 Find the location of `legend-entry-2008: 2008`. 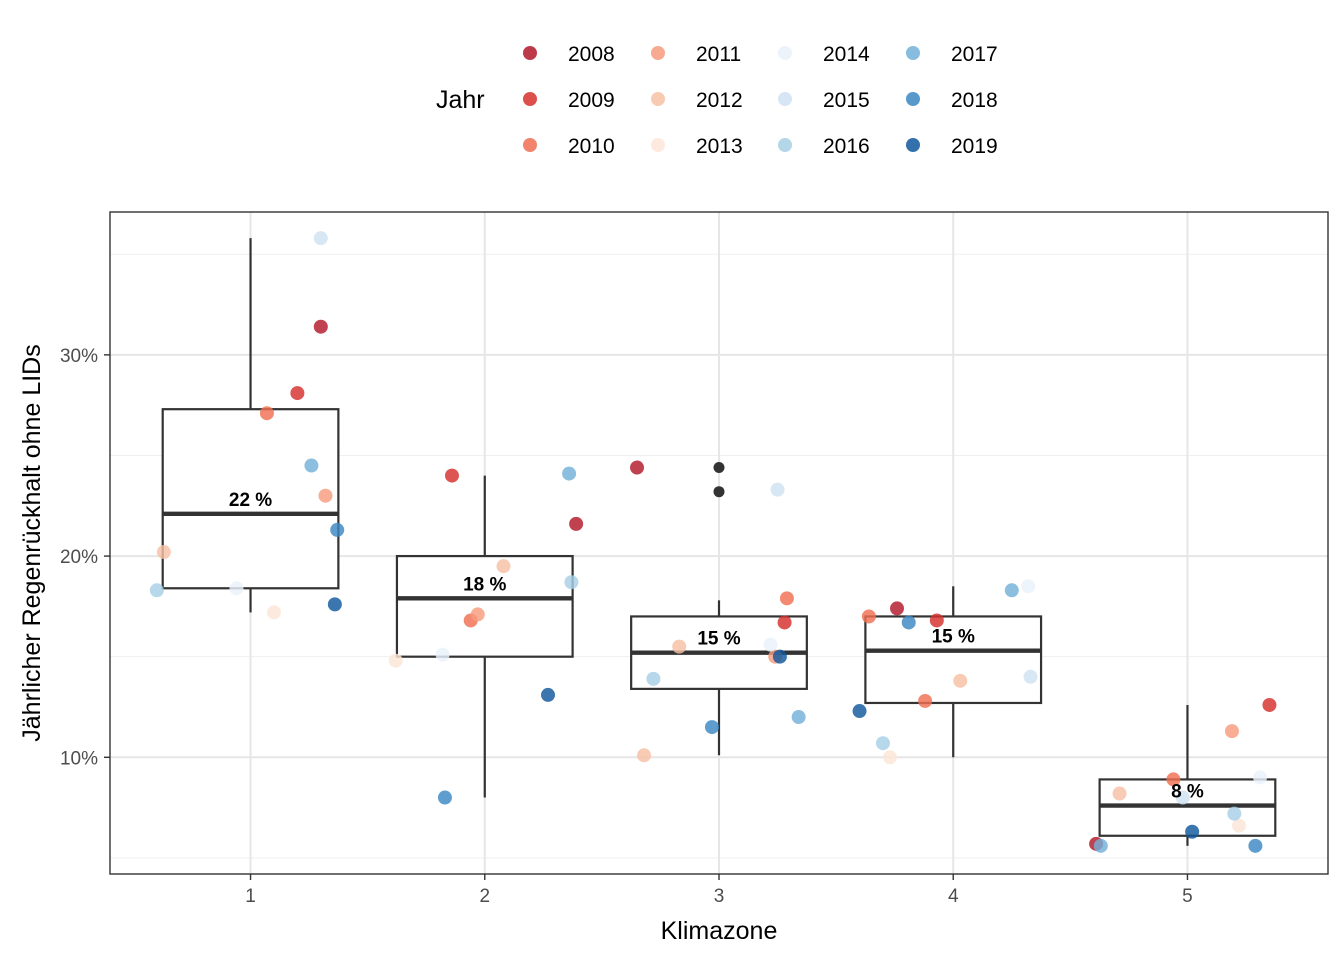

legend-entry-2008: 2008 is located at coordinates (569, 54).